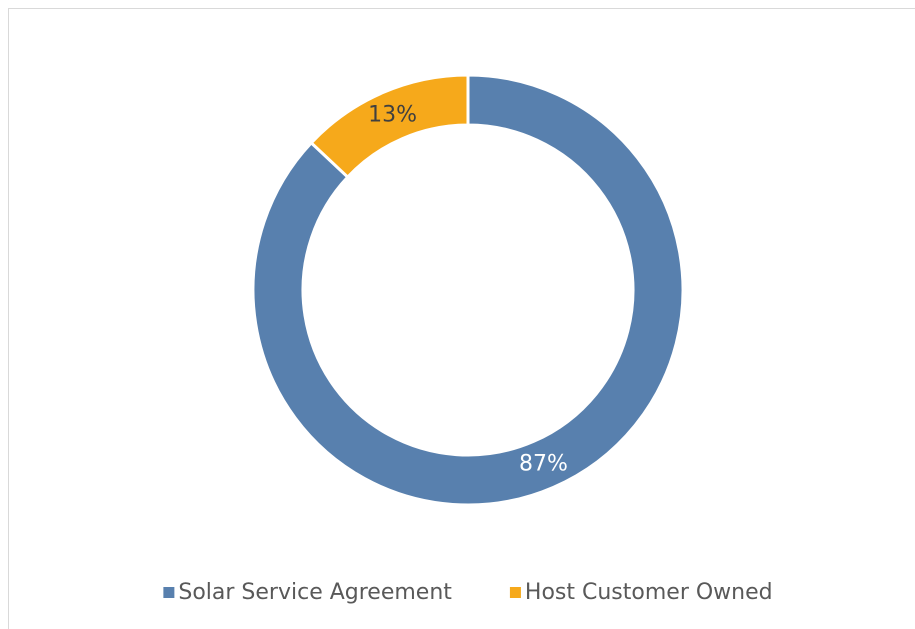 This screenshot has width=915, height=629. I want to click on donut-slice, so click(389, 126).